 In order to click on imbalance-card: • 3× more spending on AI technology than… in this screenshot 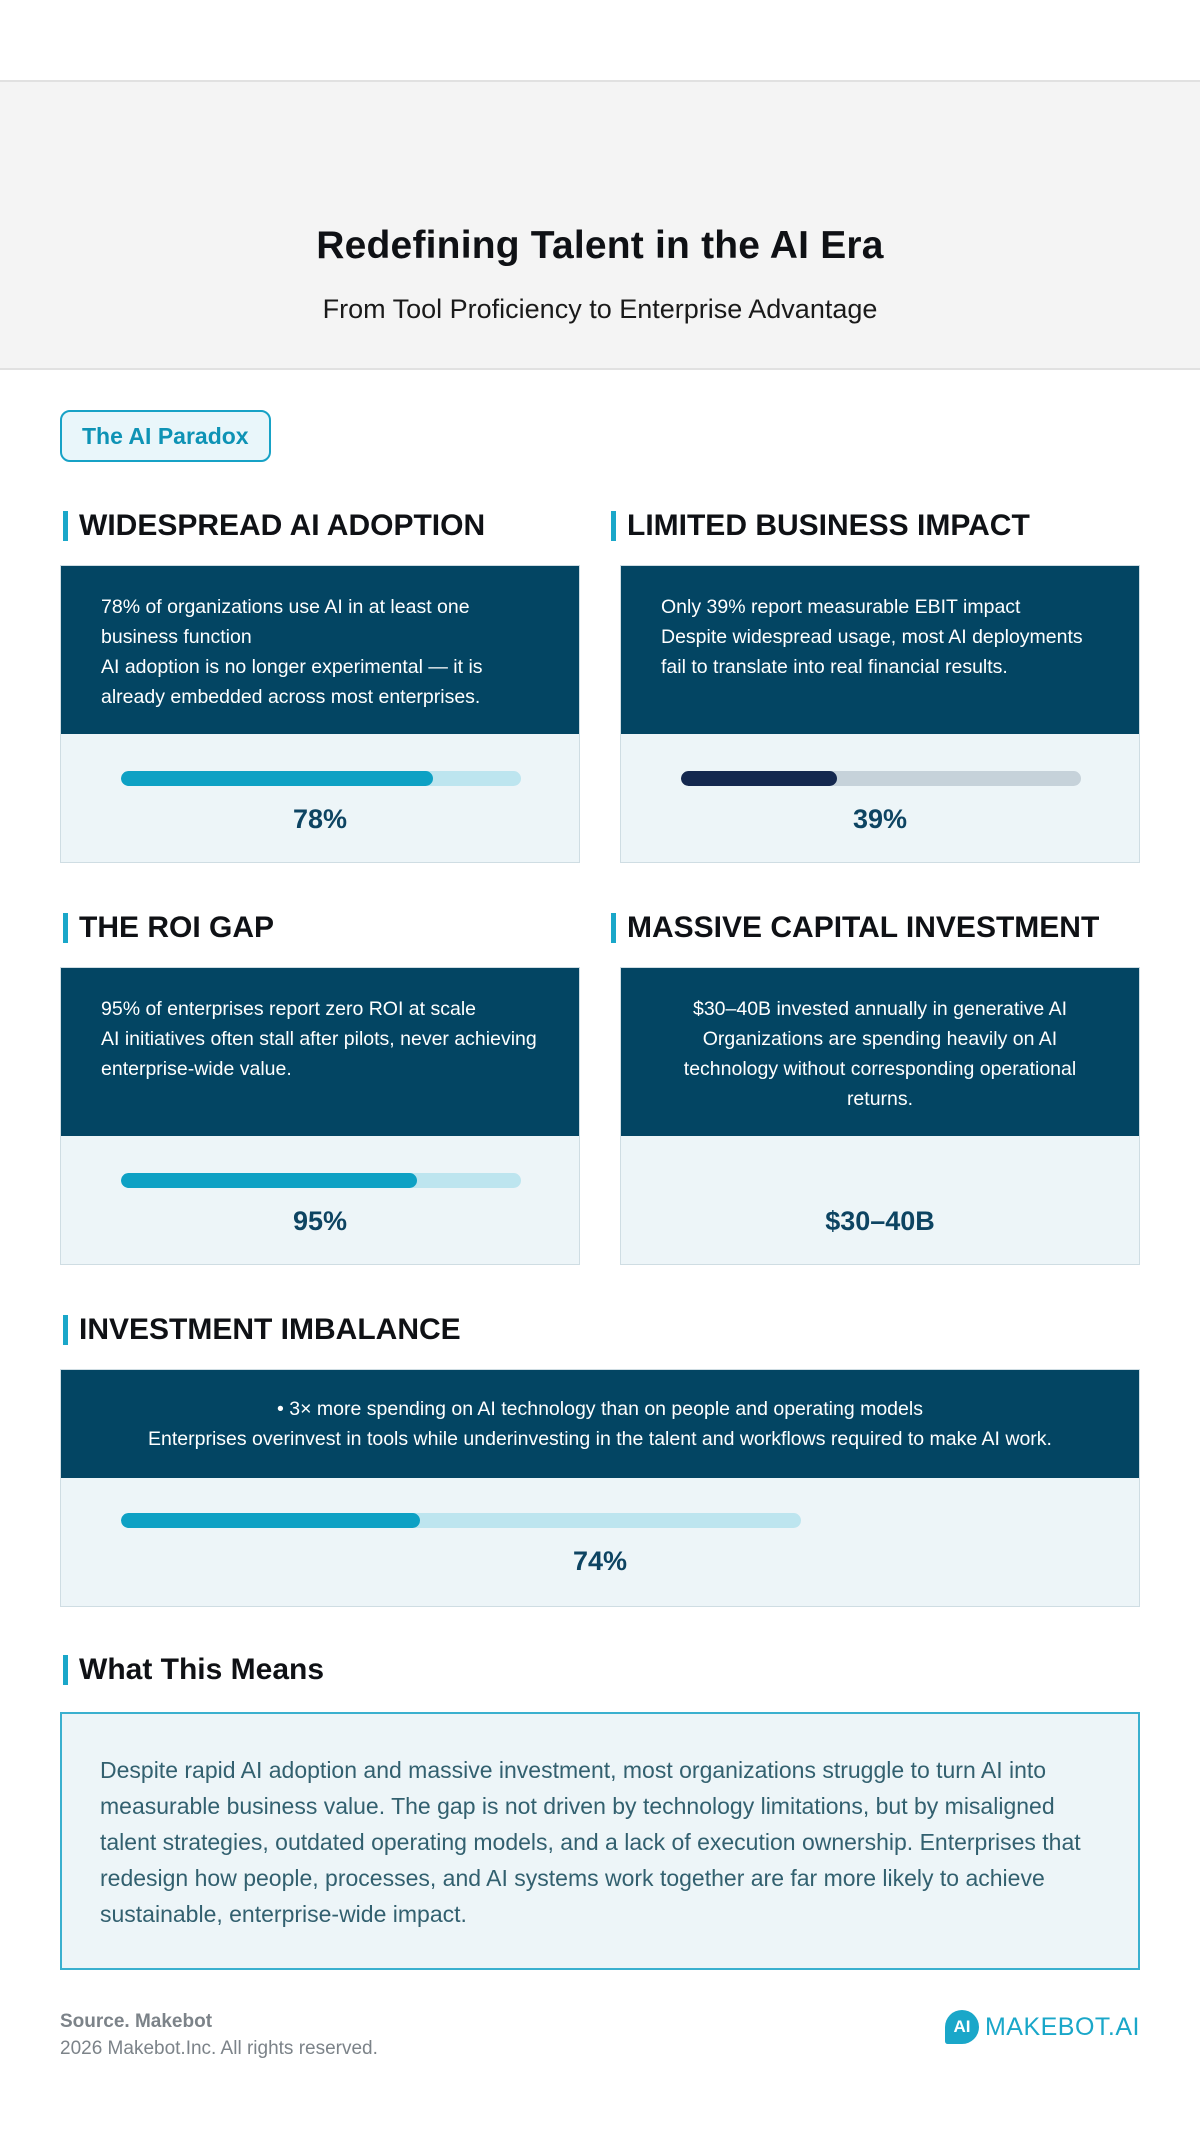, I will do `click(600, 1488)`.